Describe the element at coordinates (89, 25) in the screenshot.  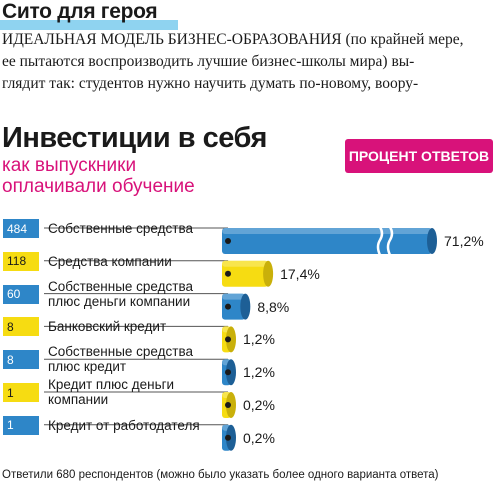
I see `title-highlight` at that location.